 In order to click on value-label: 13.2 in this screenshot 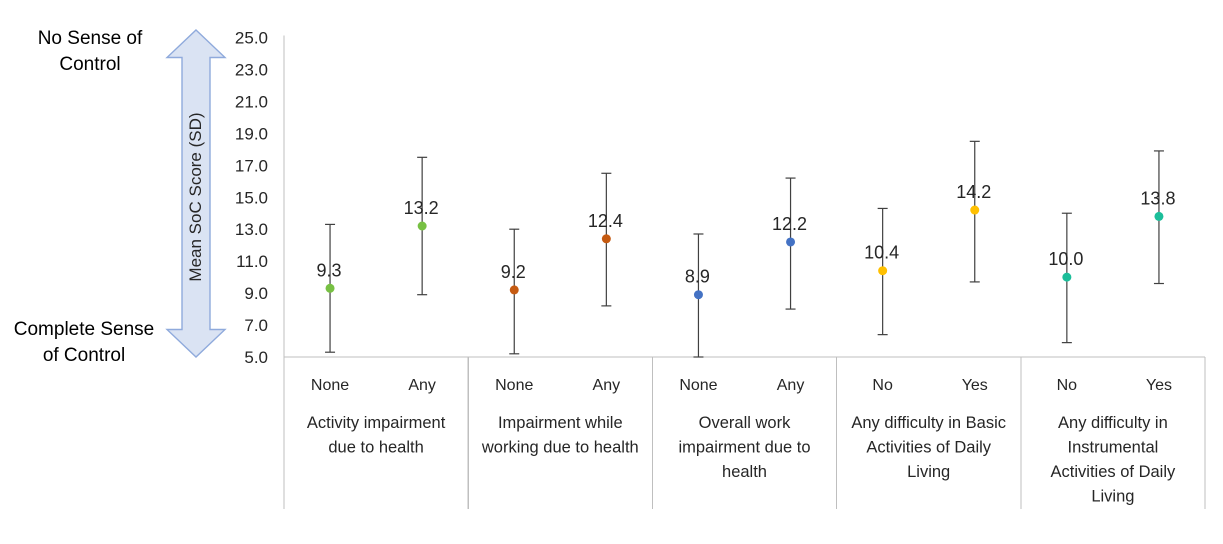, I will do `click(421, 208)`.